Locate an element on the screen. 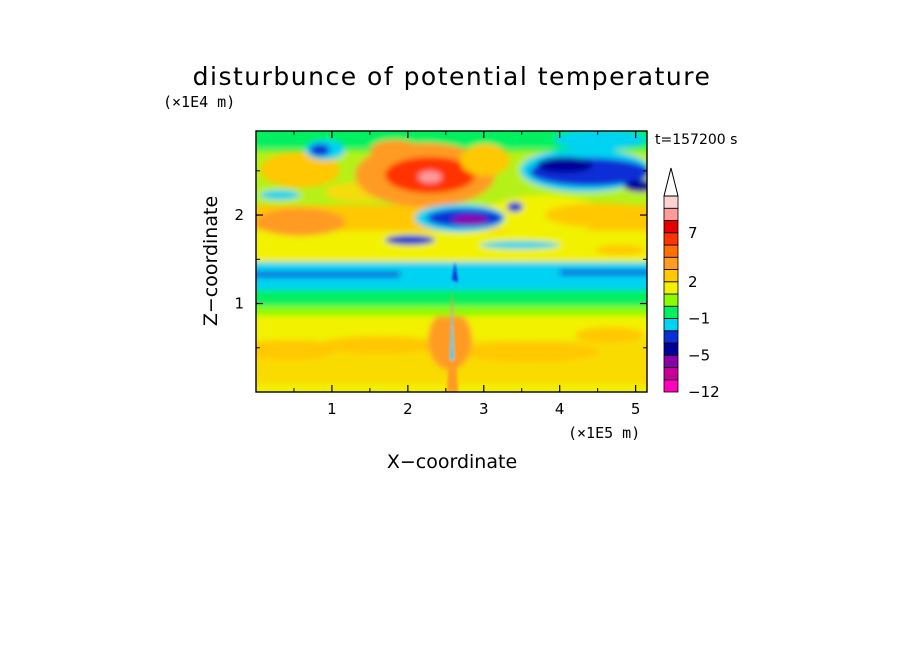 The width and height of the screenshot is (904, 654). x-tick-label: 4 is located at coordinates (560, 409).